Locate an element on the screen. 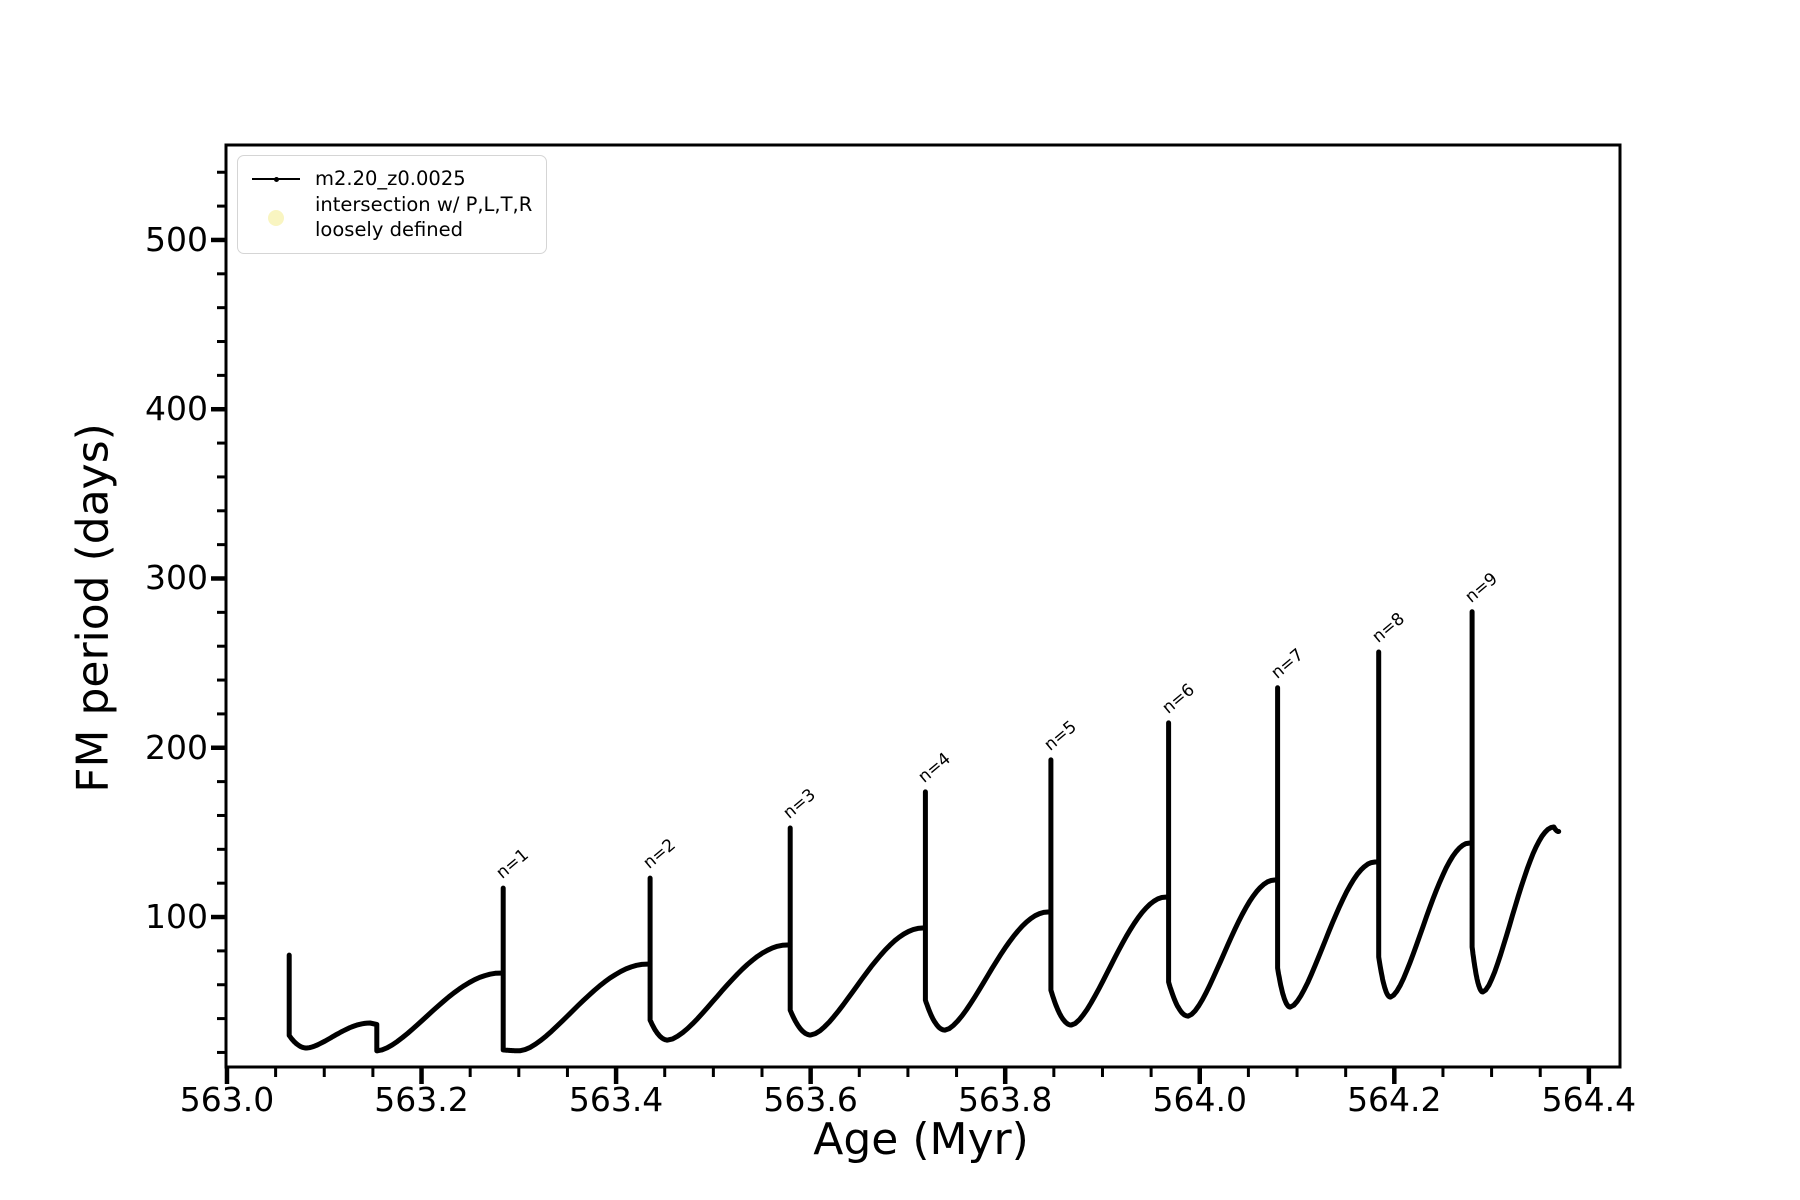 This screenshot has width=1800, height=1200. x-axis-label: Age (Myr) is located at coordinates (921, 1139).